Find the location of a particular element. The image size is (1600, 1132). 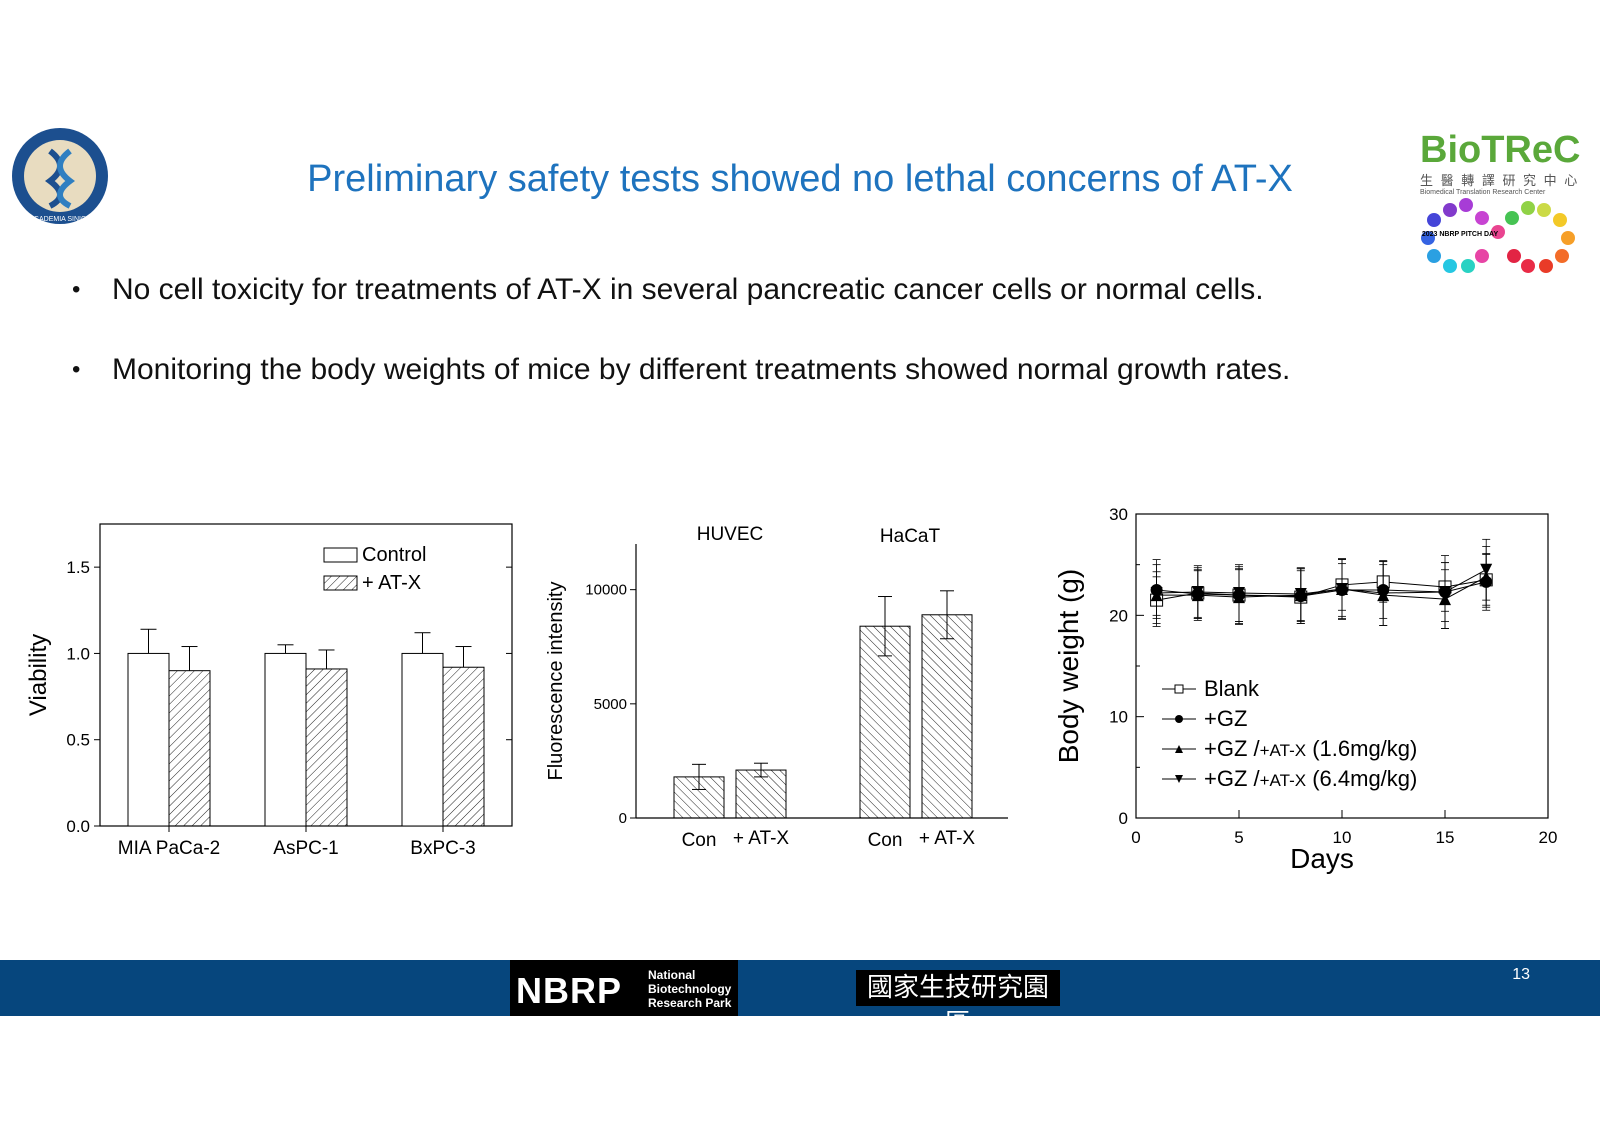

group-label: HaCaT is located at coordinates (910, 536).